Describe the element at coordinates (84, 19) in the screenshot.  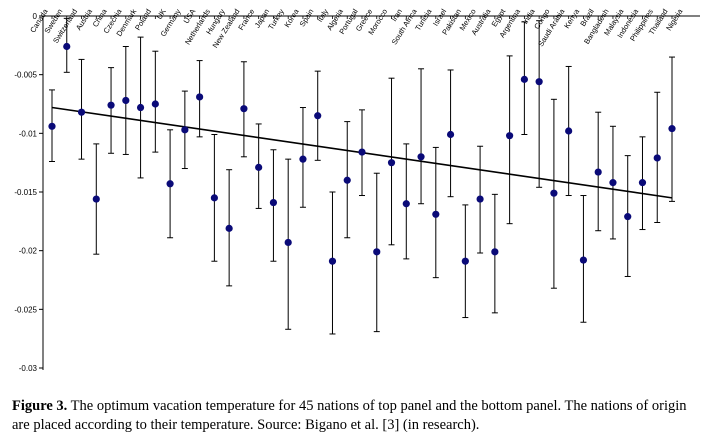
I see `category-label: Austria` at that location.